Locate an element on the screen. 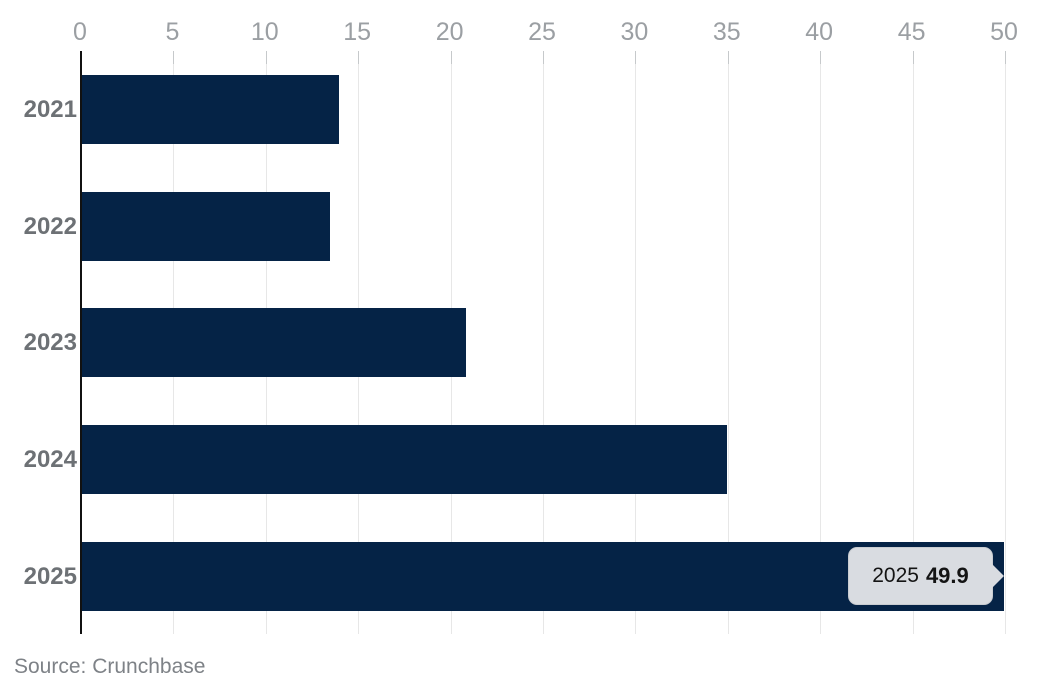  x-axis: 0 5 10 15 20 25 30 35 40 45 50 is located at coordinates (545, 33).